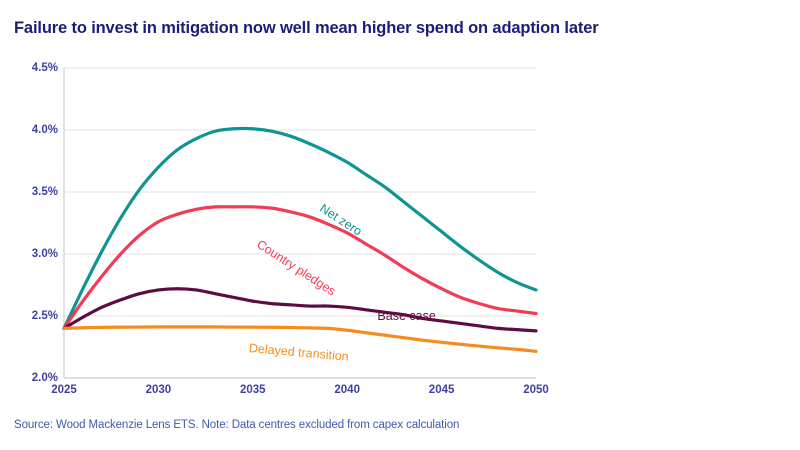  I want to click on x-axis-tick-label: 2030, so click(158, 390).